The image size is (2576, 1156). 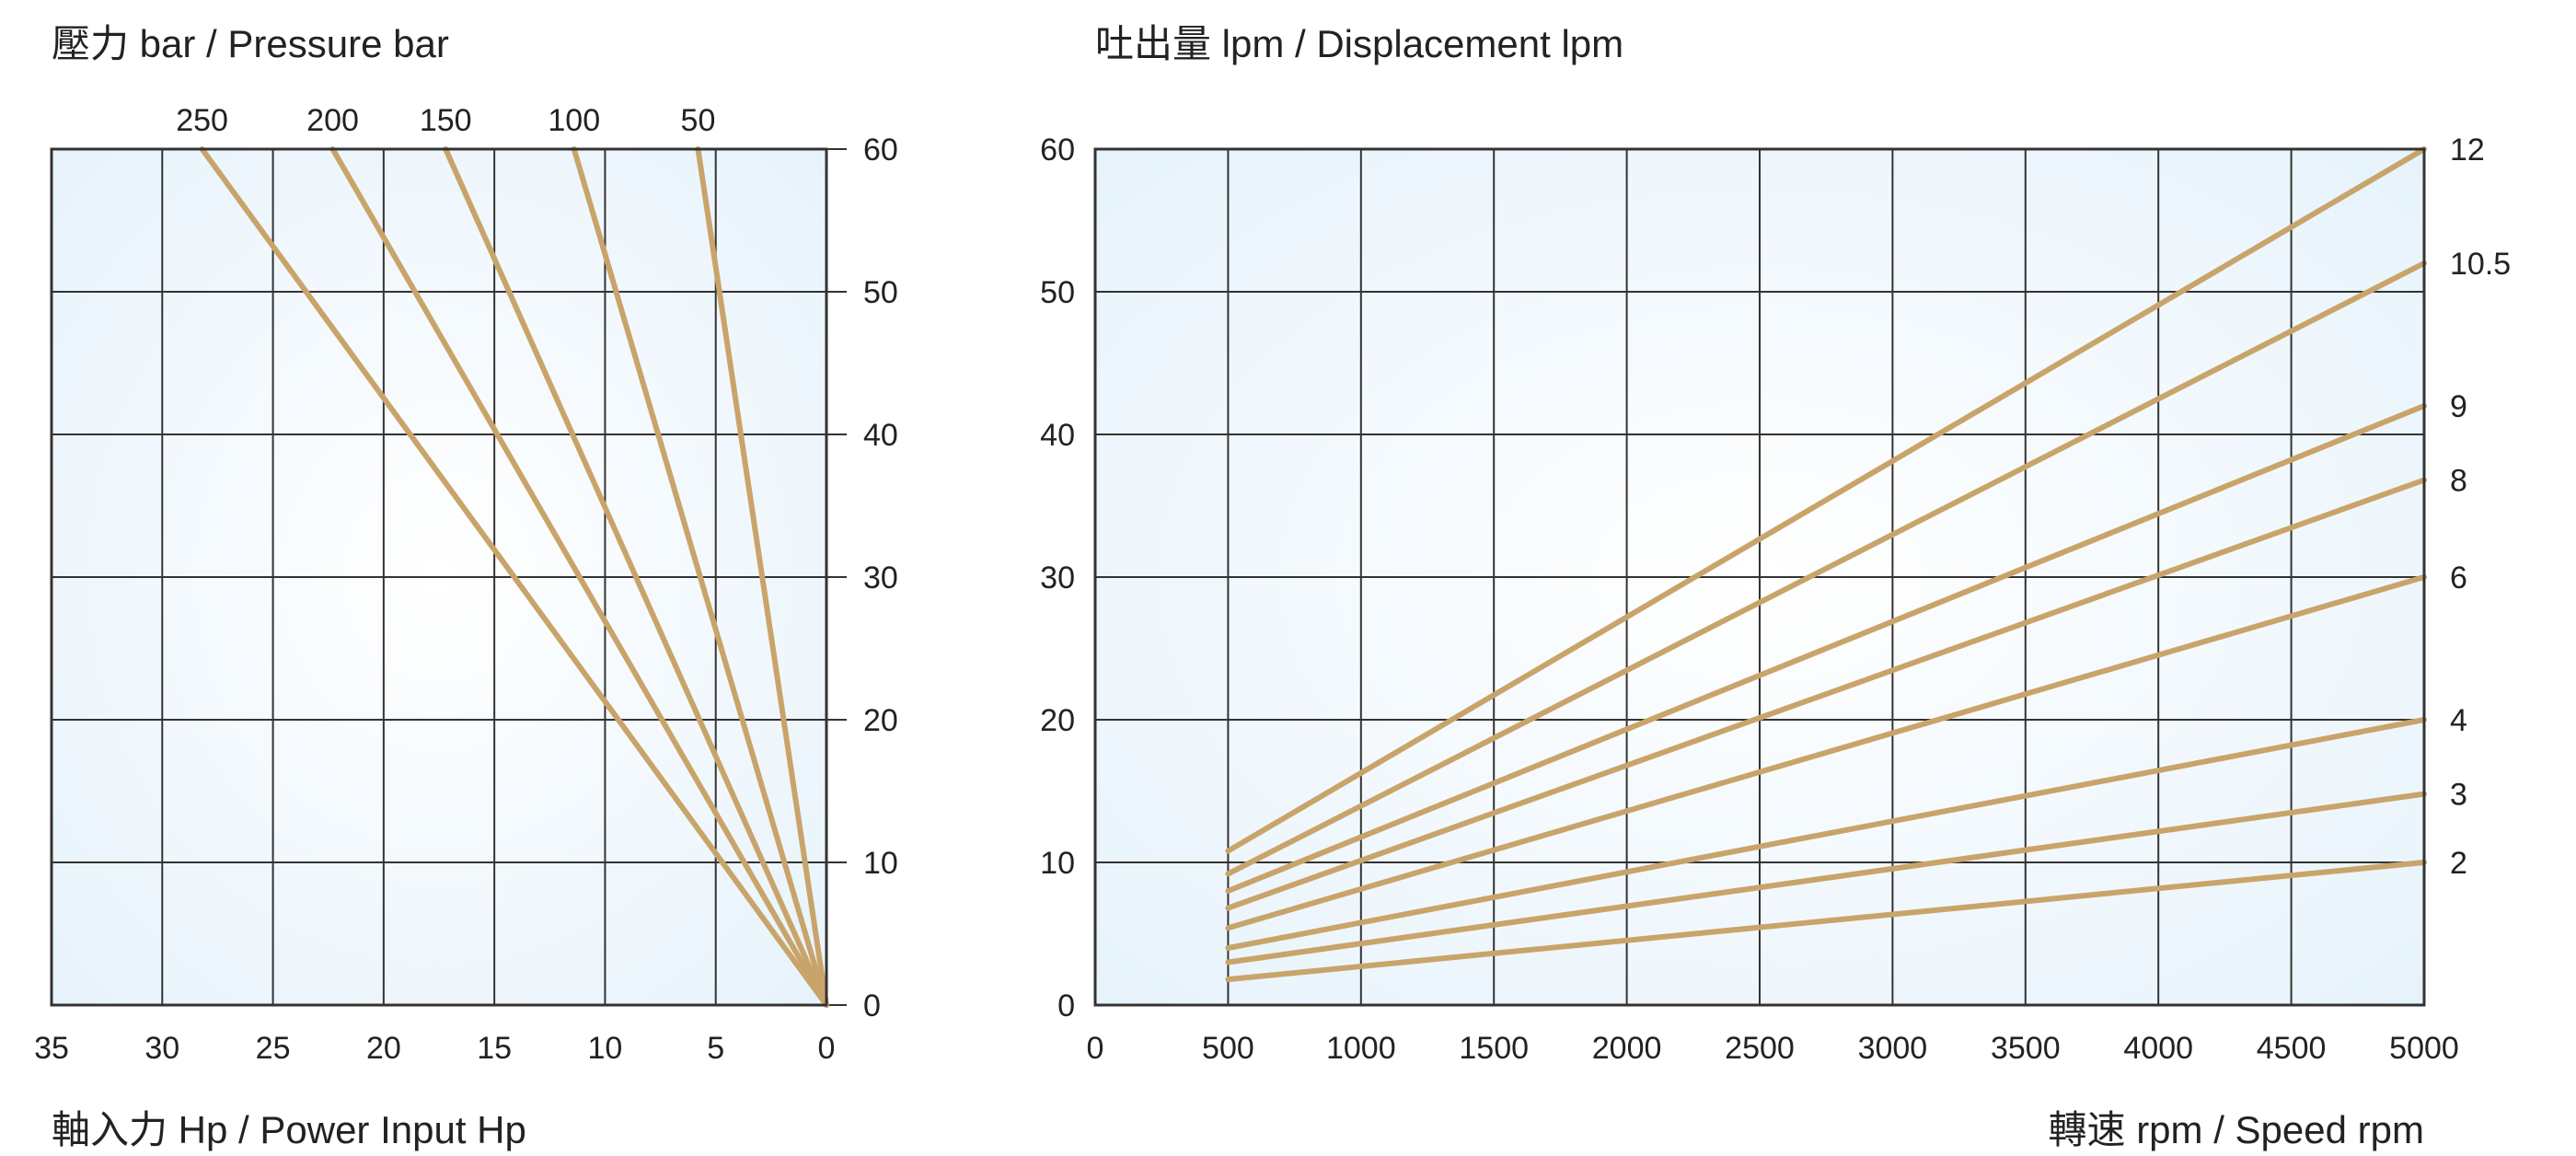 I want to click on displacement-x-tick-label: 4000, so click(x=2158, y=1048).